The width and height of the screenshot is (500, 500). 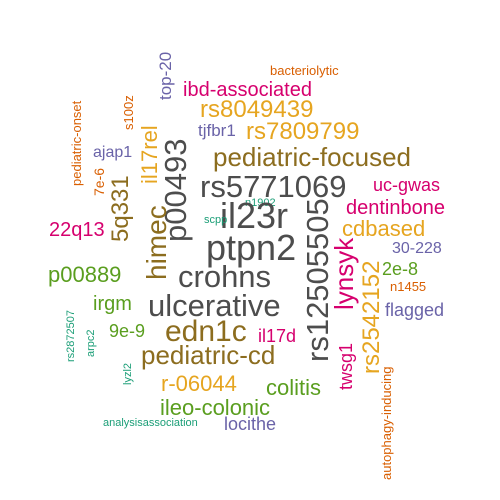 What do you see at coordinates (400, 269) in the screenshot?
I see `word-2e-8: 2e-8` at bounding box center [400, 269].